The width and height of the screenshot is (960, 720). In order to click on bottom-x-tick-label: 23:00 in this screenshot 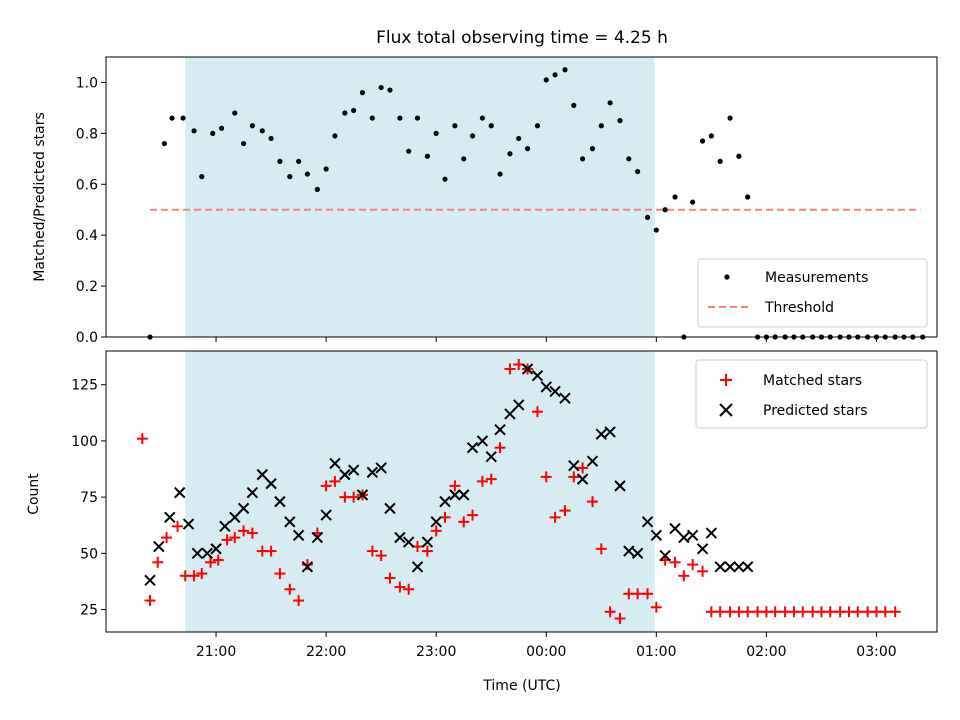, I will do `click(436, 652)`.